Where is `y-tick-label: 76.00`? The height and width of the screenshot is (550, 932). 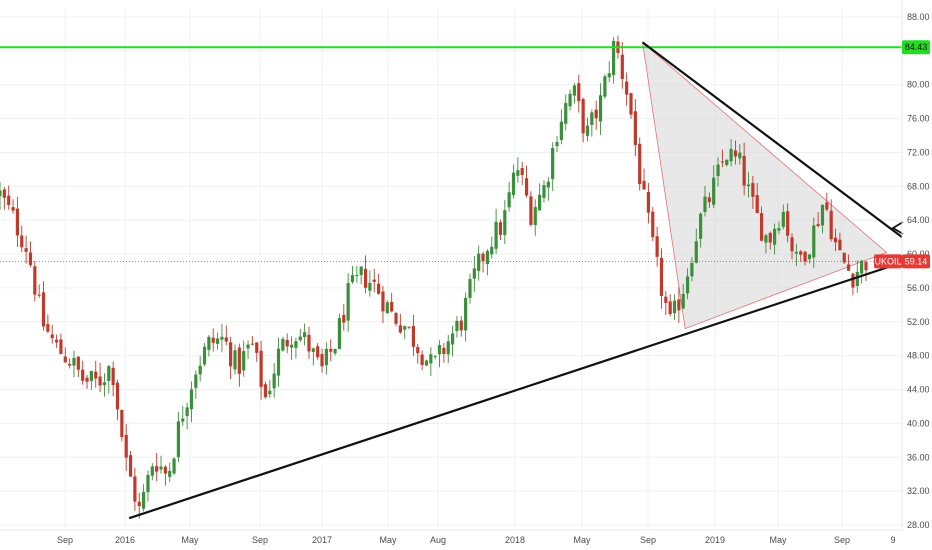 y-tick-label: 76.00 is located at coordinates (918, 119).